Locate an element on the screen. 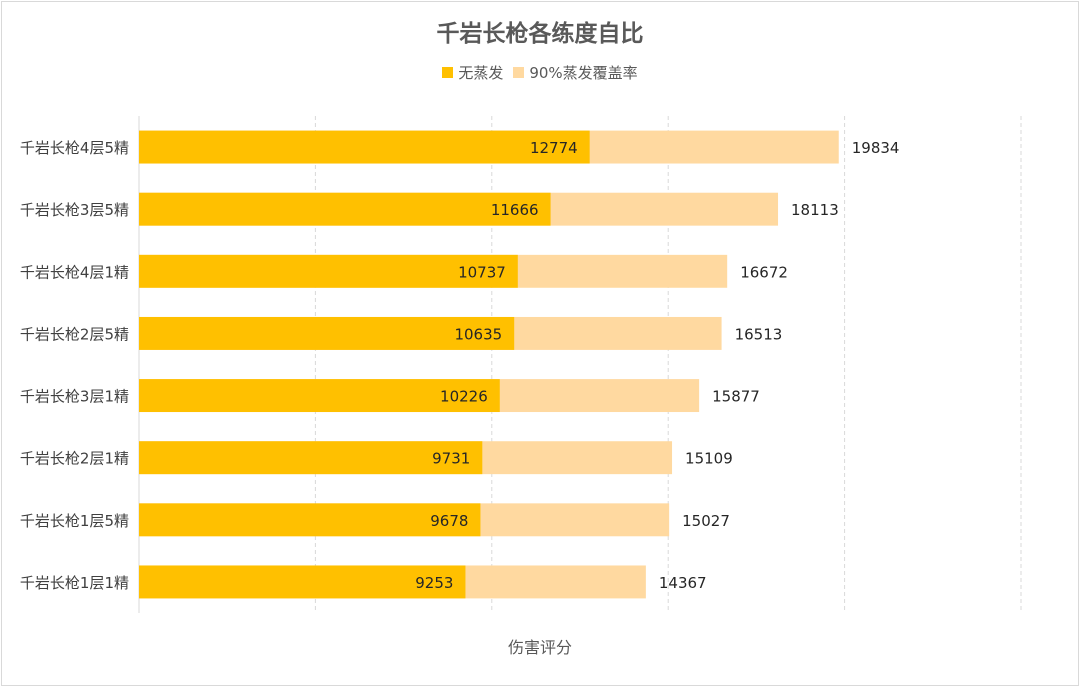 The width and height of the screenshot is (1080, 697). y-tick-label: 千岩长枪1层5精 is located at coordinates (74, 521).